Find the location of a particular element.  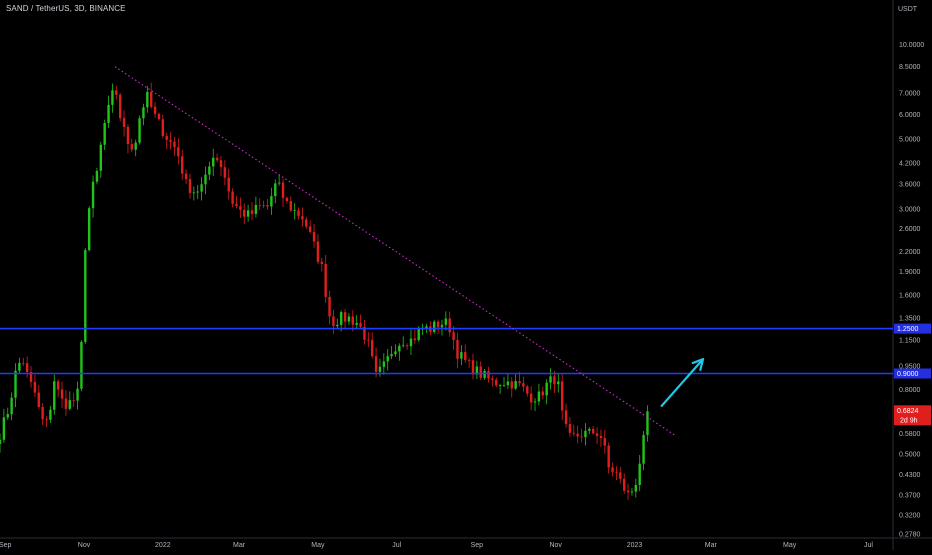

last-price-tag is located at coordinates (912, 415).